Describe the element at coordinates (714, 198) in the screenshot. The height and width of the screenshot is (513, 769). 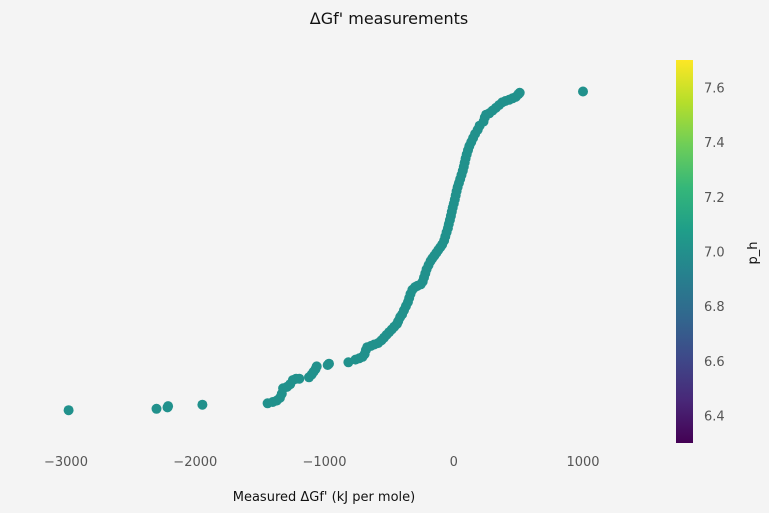
I see `colorbar-tick-label: 7.2` at that location.